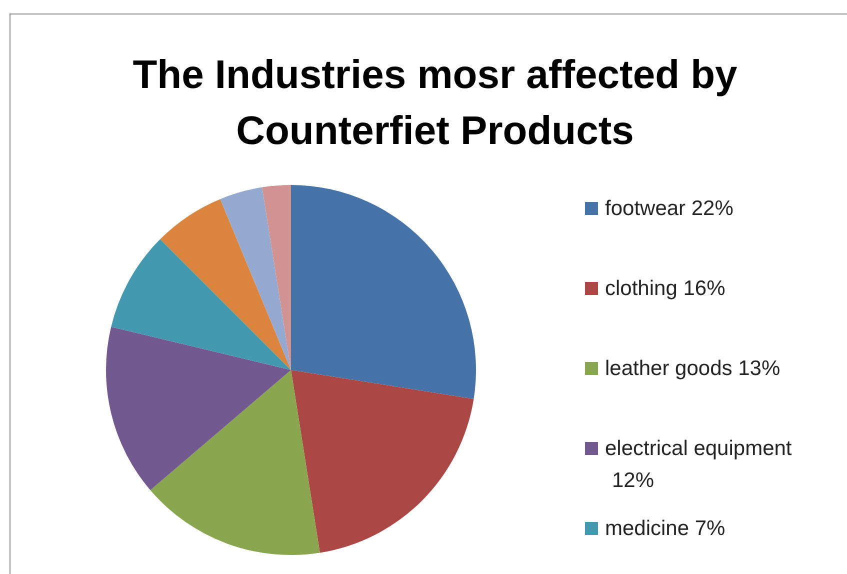 The image size is (847, 574). I want to click on legend-label: footwear 22%, so click(669, 208).